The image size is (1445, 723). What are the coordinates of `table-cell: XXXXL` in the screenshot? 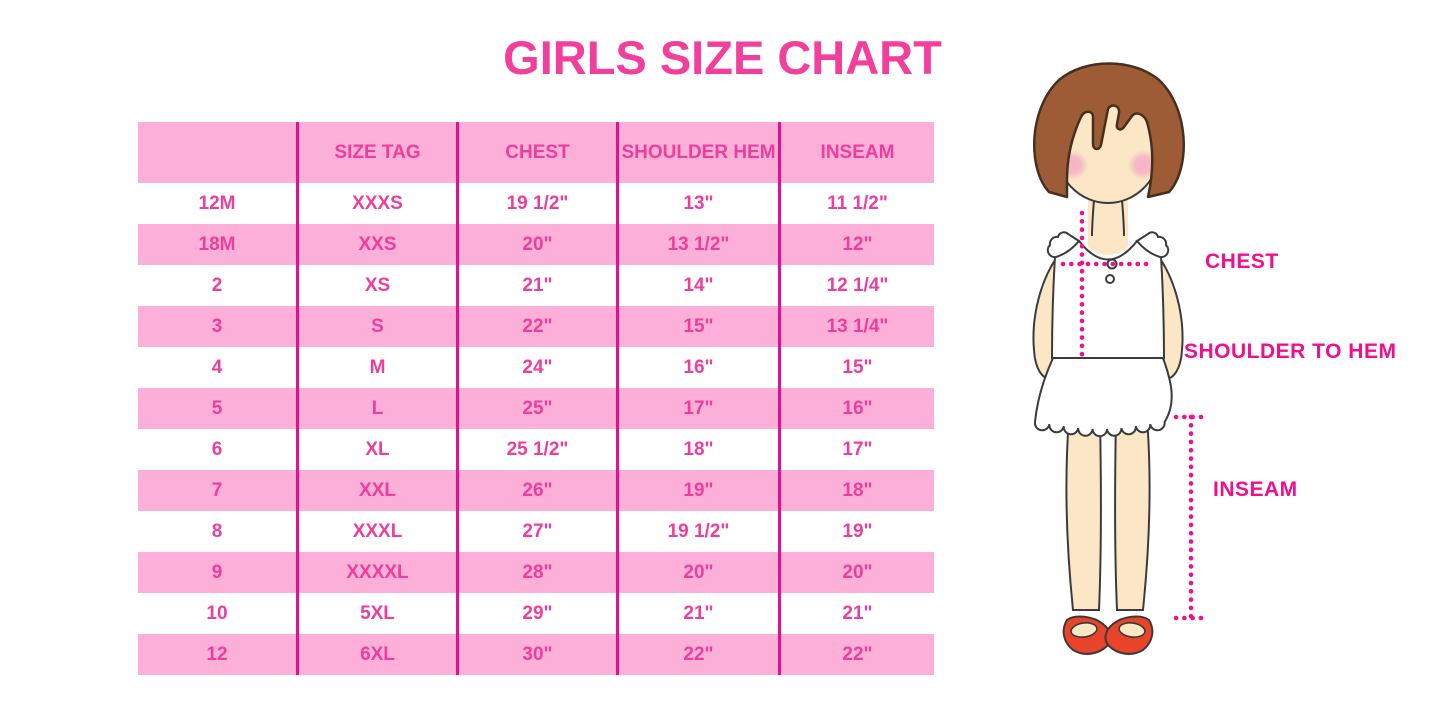 It's located at (376, 572).